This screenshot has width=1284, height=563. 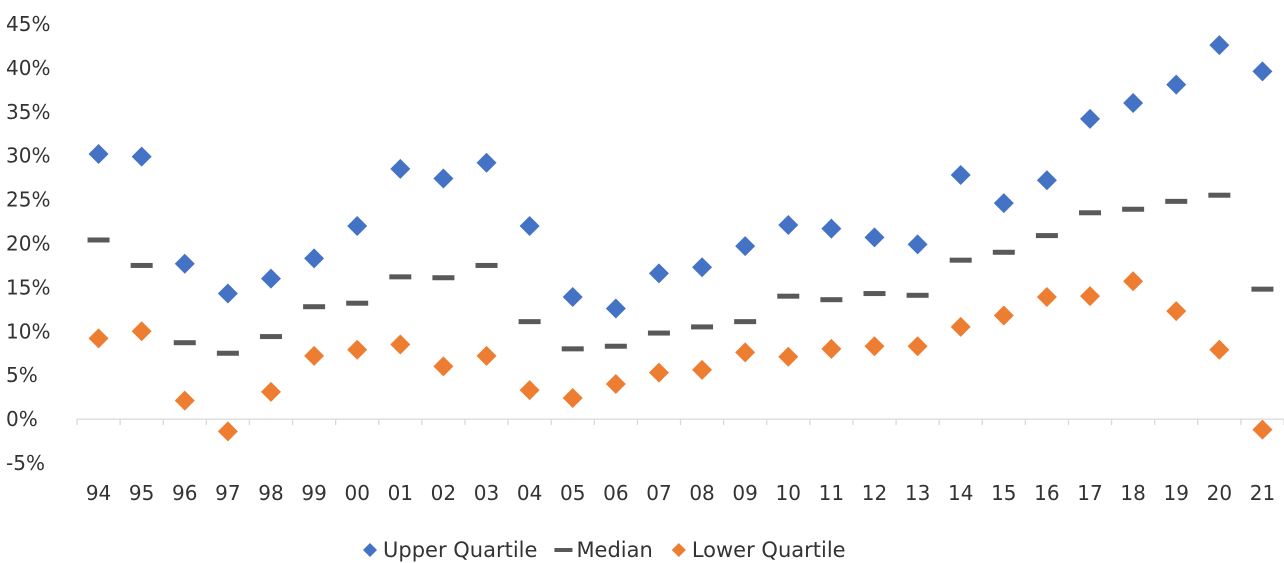 What do you see at coordinates (917, 493) in the screenshot?
I see `x-tick-label: 13` at bounding box center [917, 493].